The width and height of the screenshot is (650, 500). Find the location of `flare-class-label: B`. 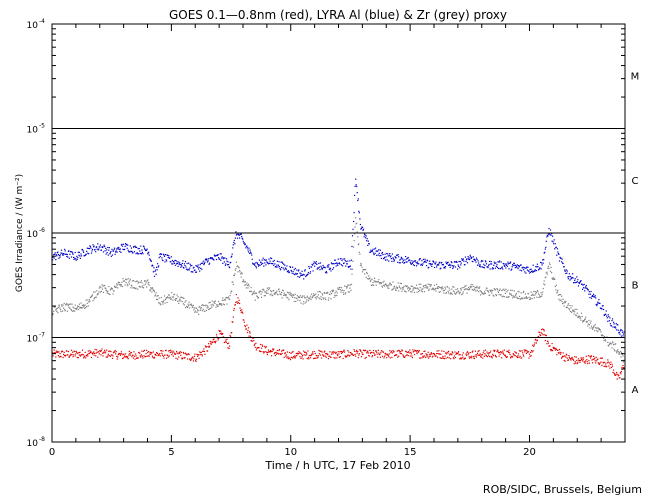

flare-class-label: B is located at coordinates (635, 286).